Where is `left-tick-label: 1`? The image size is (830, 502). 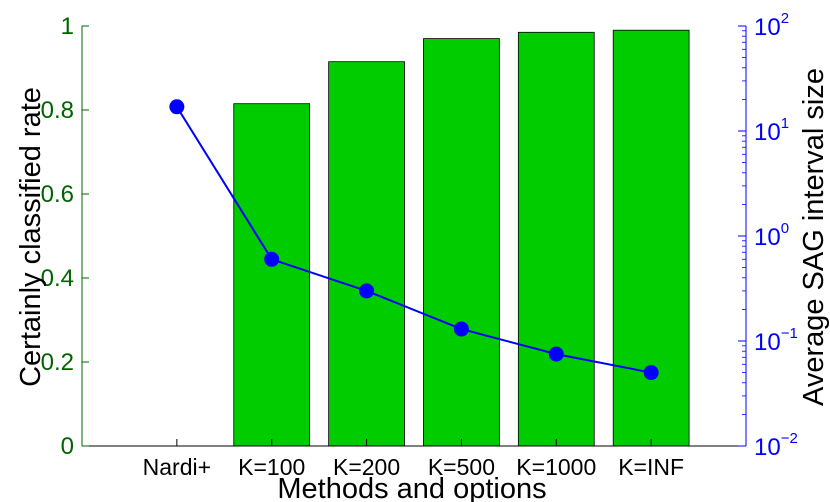
left-tick-label: 1 is located at coordinates (67, 26).